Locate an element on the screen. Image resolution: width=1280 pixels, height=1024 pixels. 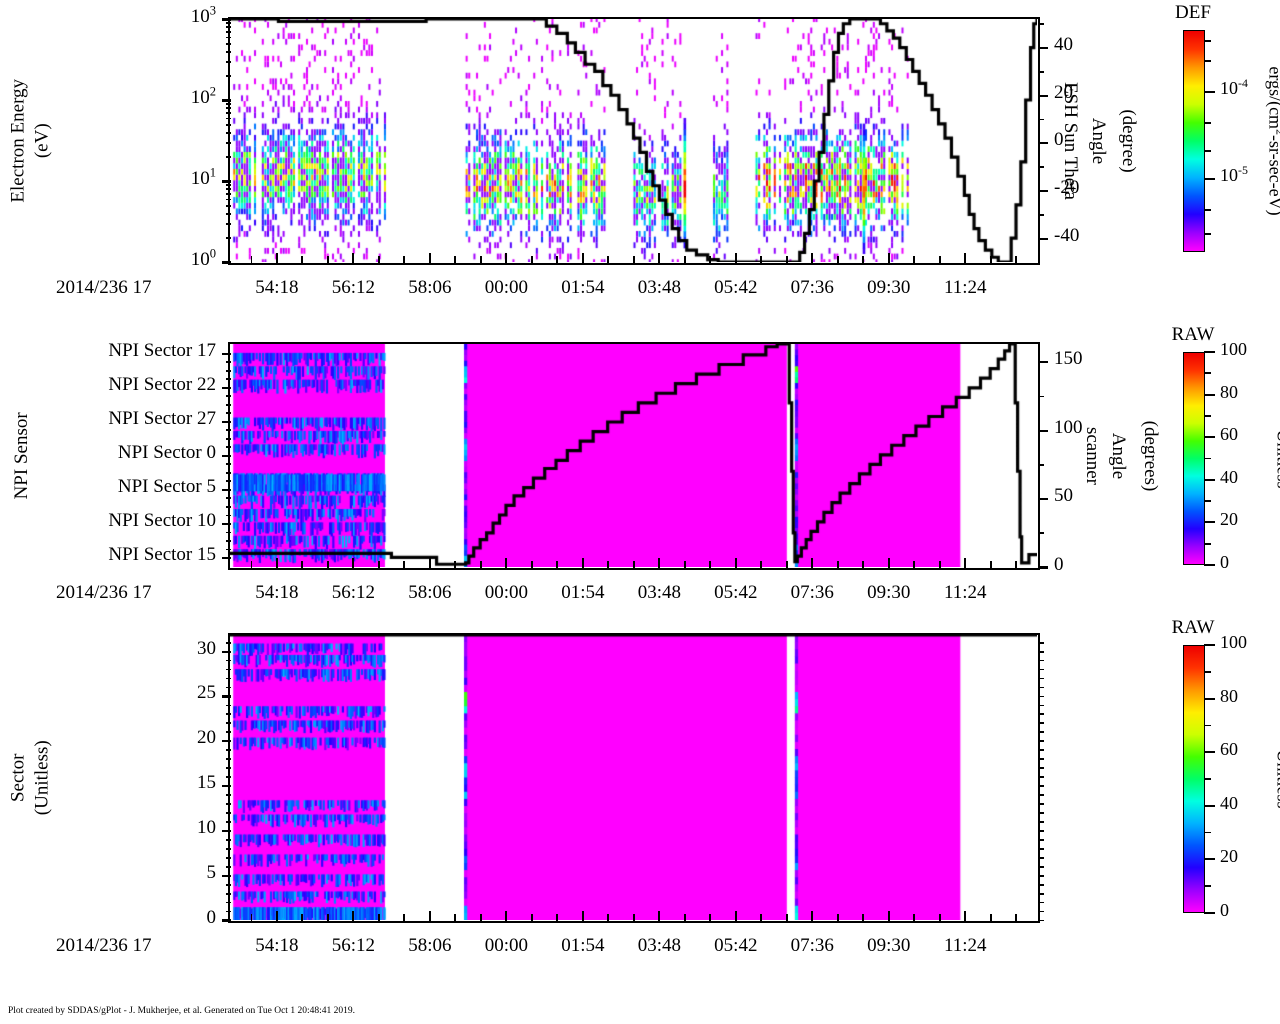
ytick-label-sector-4: 20 is located at coordinates (206, 738).